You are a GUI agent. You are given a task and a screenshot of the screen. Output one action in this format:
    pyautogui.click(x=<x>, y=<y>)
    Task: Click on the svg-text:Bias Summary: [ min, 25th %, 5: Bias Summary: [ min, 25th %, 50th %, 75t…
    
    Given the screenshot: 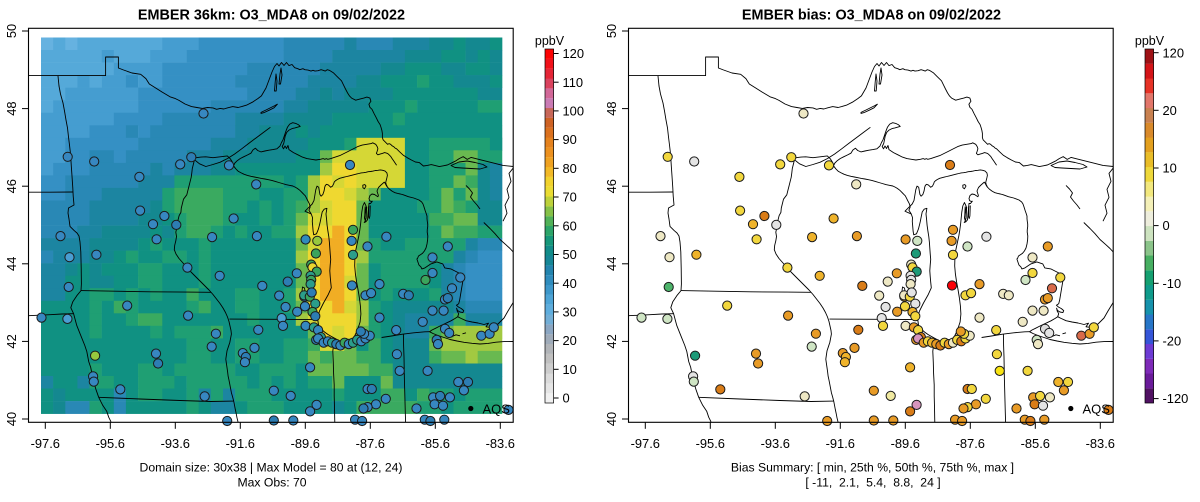 What is the action you would take?
    pyautogui.click(x=872, y=468)
    